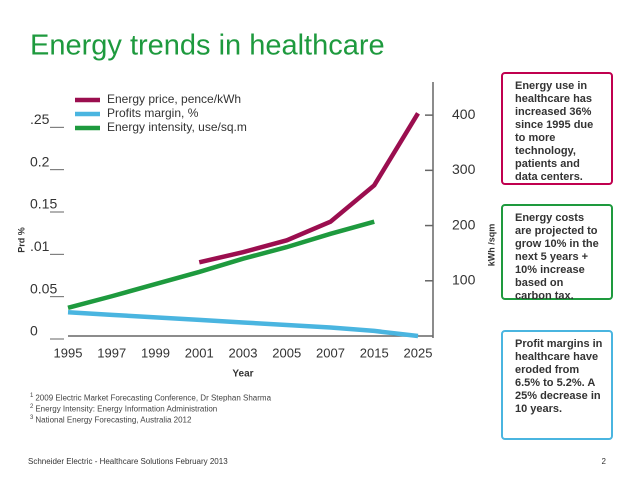  What do you see at coordinates (330, 352) in the screenshot?
I see `x-tick-label: 2007` at bounding box center [330, 352].